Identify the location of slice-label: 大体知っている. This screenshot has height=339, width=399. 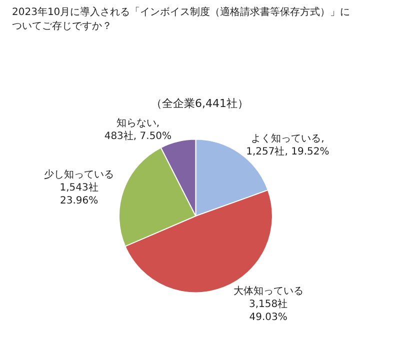
(268, 290).